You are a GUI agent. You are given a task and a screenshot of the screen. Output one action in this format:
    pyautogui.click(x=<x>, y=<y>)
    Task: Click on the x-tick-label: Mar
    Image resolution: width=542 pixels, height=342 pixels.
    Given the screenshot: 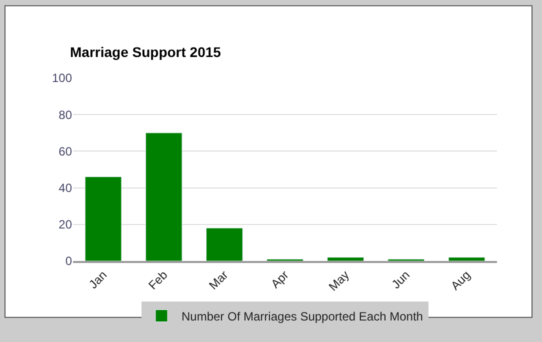 What is the action you would take?
    pyautogui.click(x=218, y=280)
    